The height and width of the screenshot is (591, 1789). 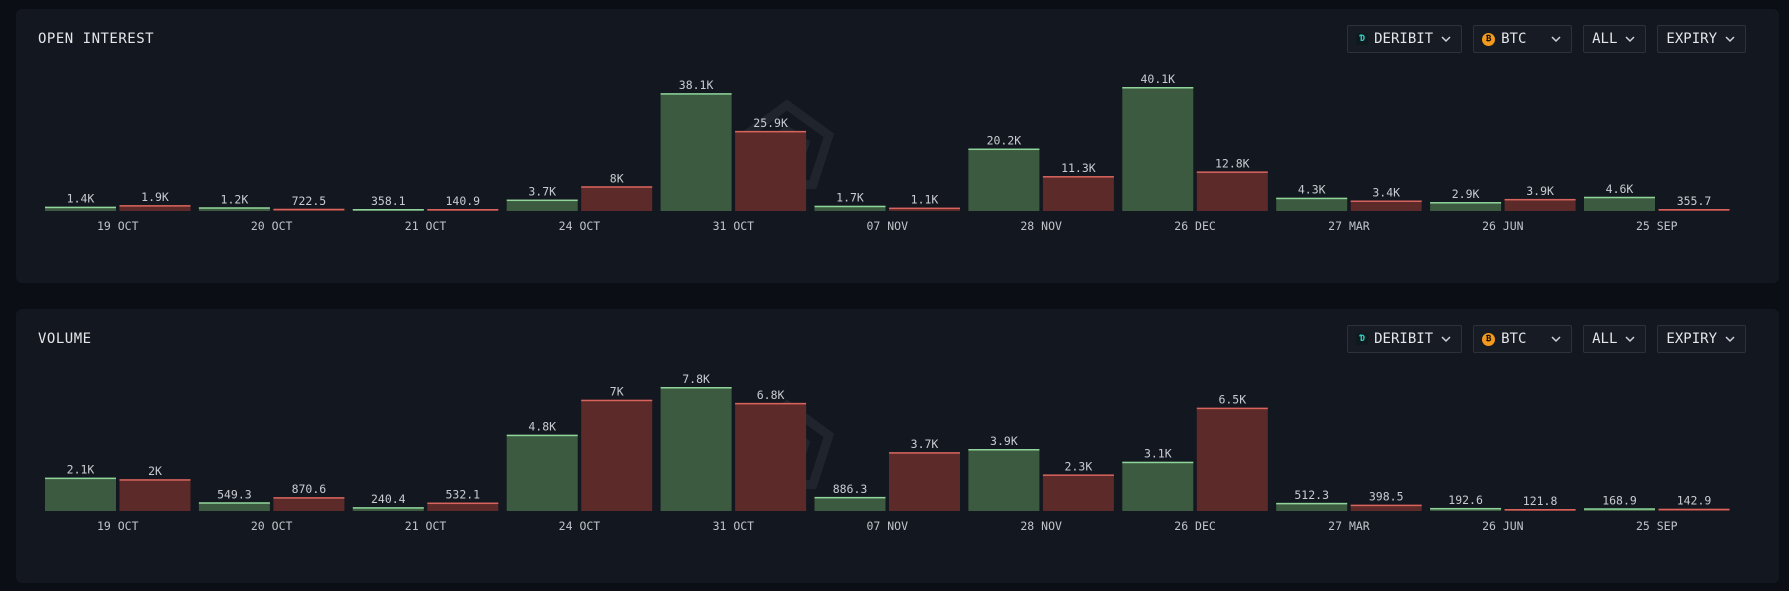 What do you see at coordinates (81, 199) in the screenshot?
I see `data-label: 1.4K` at bounding box center [81, 199].